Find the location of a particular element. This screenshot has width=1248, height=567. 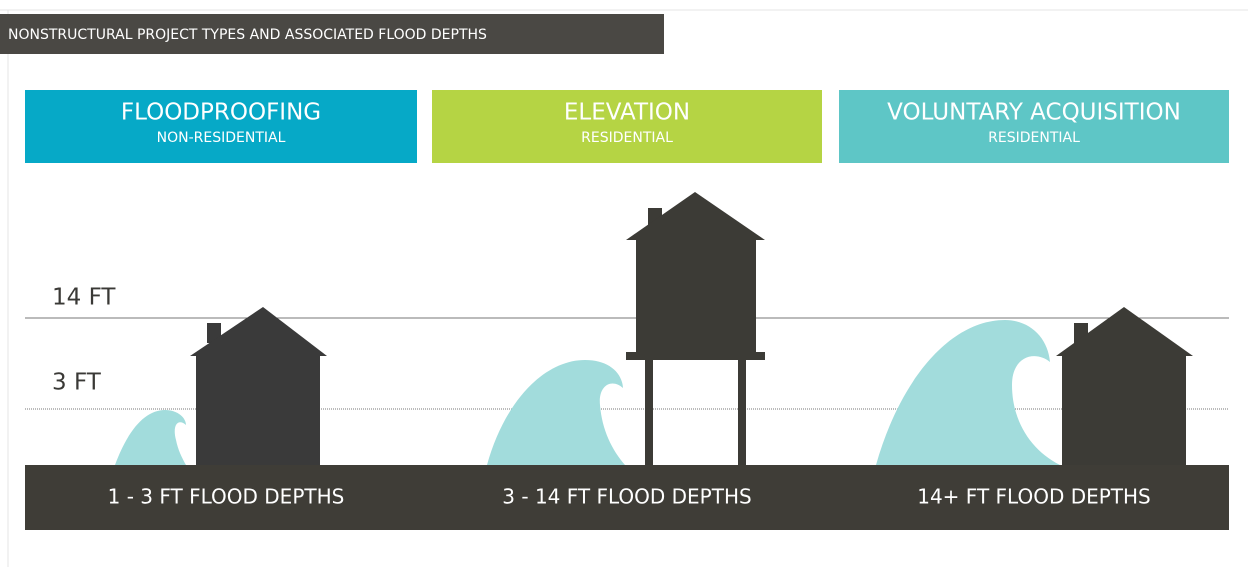

ground-band is located at coordinates (627, 497).